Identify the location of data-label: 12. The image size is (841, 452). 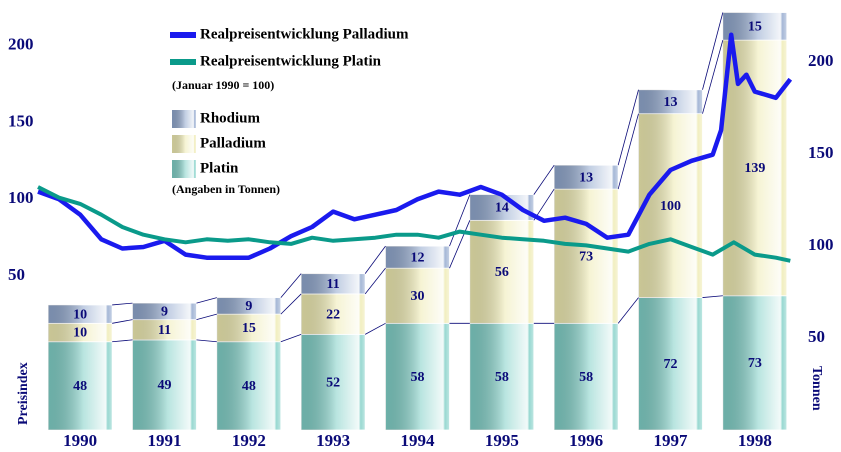
(418, 257).